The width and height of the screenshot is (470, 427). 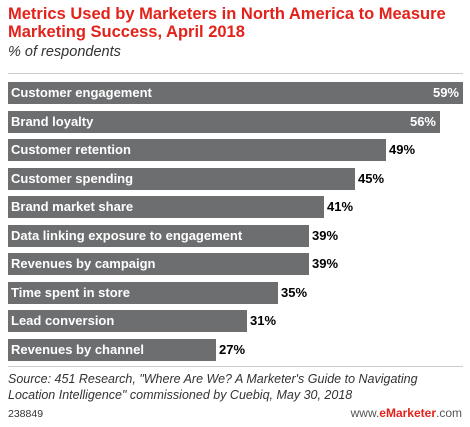 I want to click on data-label: 59%, so click(x=445, y=92).